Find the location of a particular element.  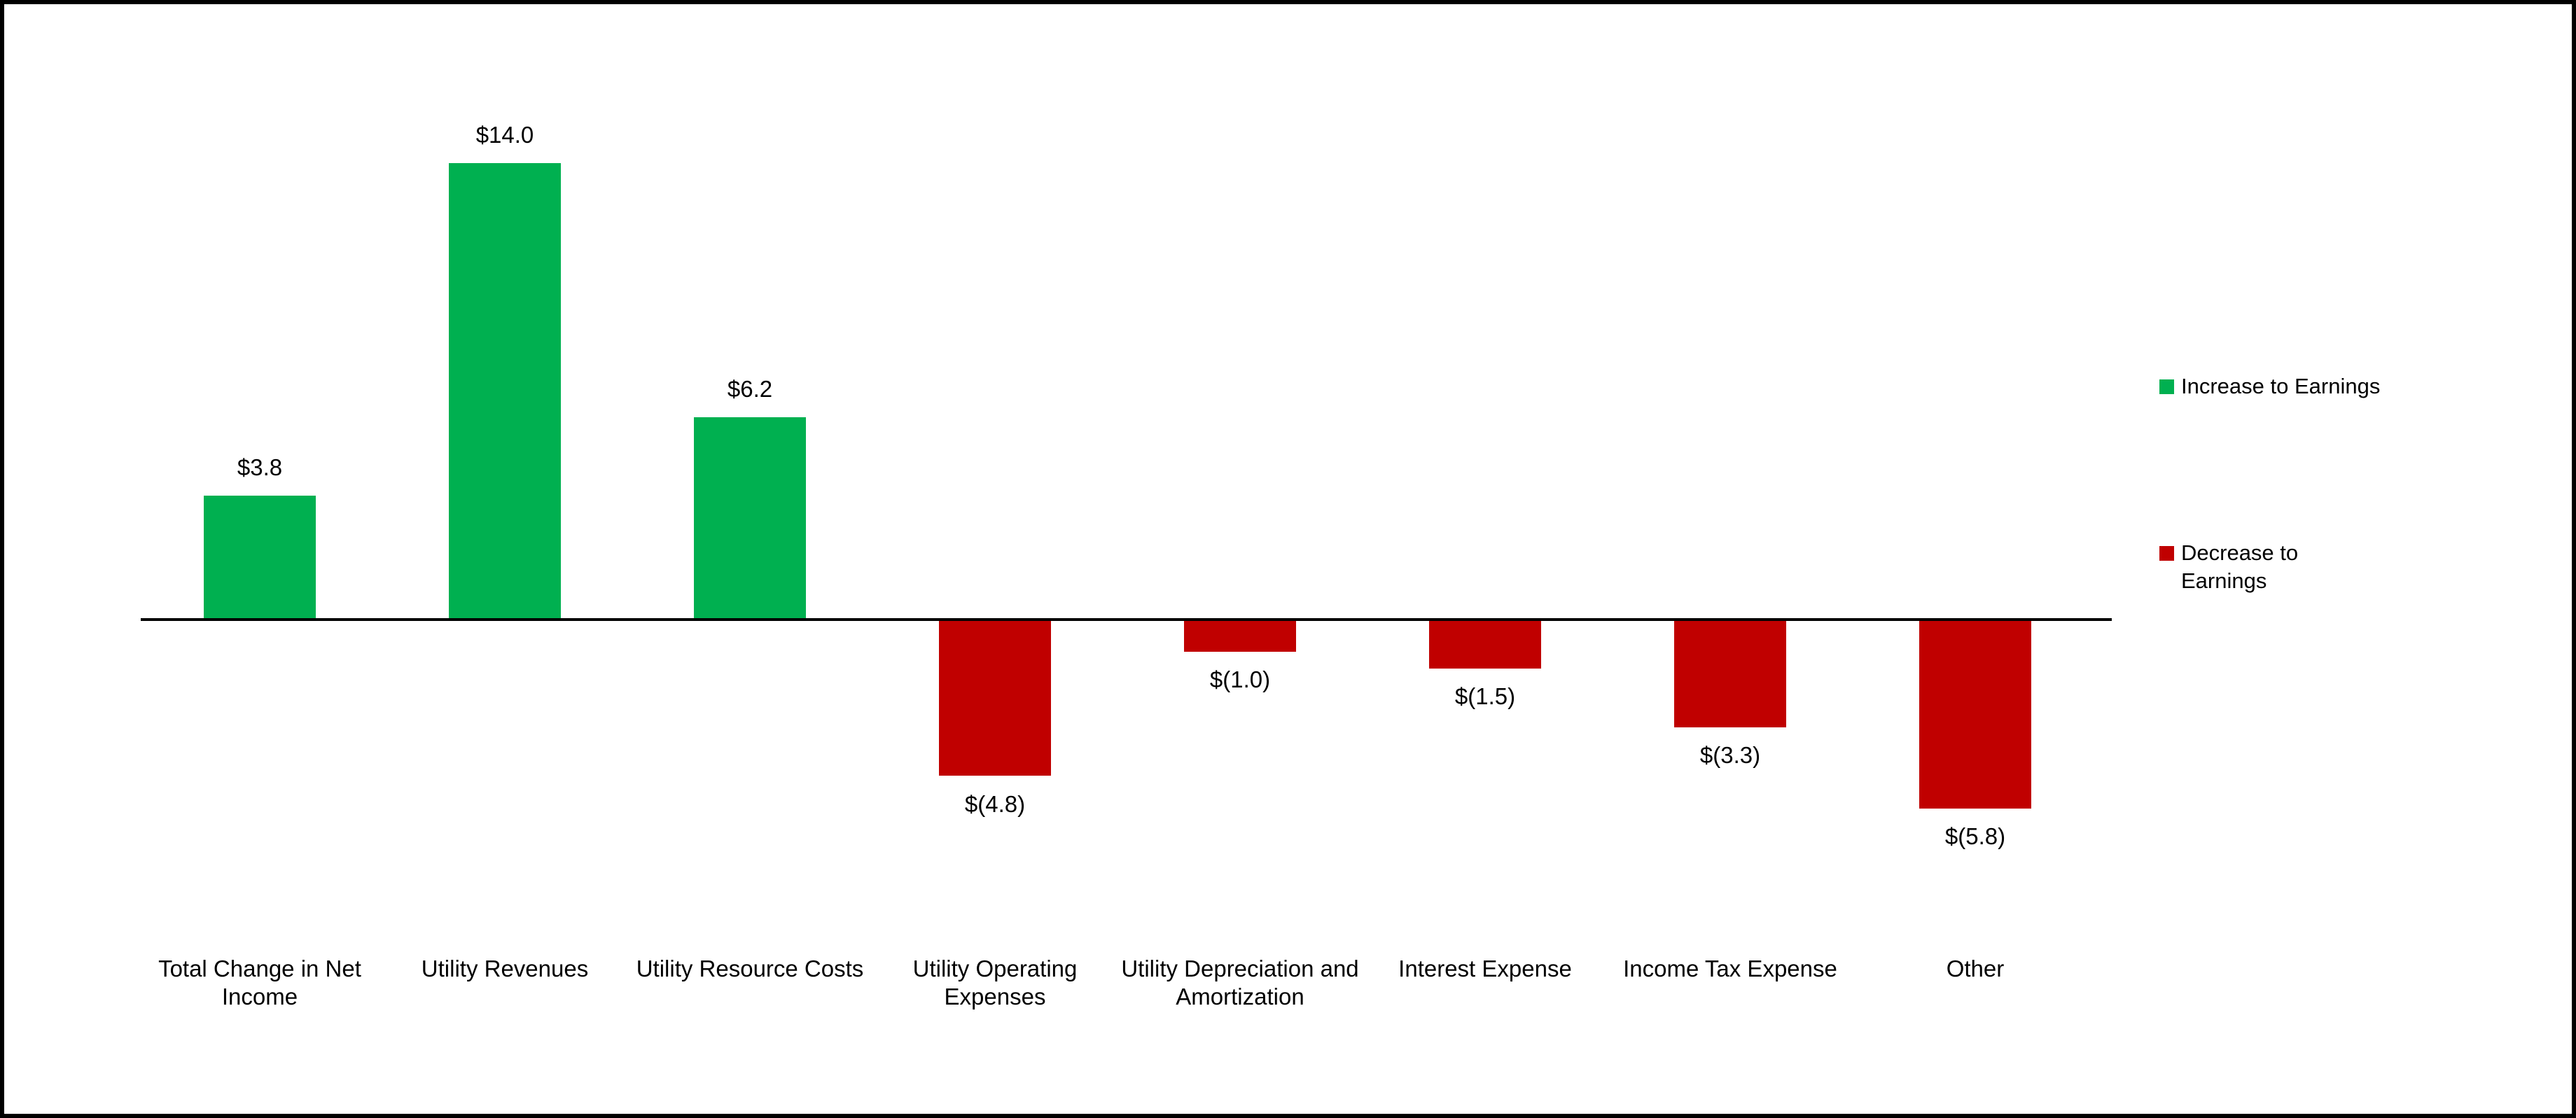

category-label-text: Utility Depreciation and Amortization is located at coordinates (1240, 982).